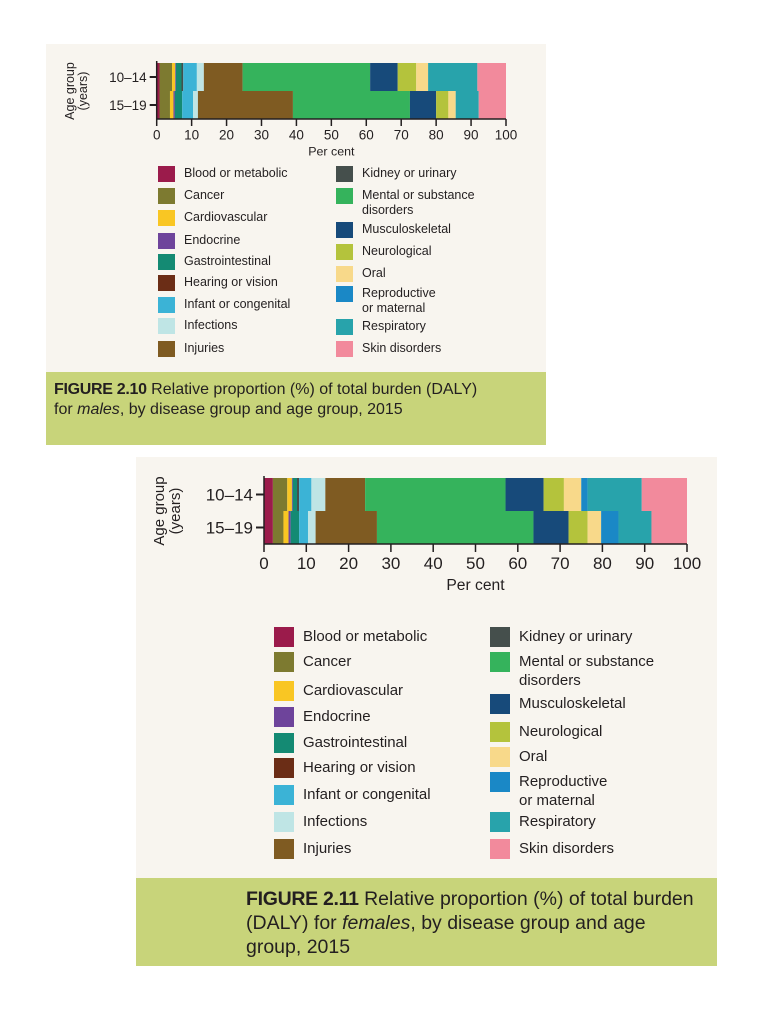 This screenshot has width=768, height=1024. Describe the element at coordinates (635, 527) in the screenshot. I see `bar-segment-respiratory-15–19` at that location.